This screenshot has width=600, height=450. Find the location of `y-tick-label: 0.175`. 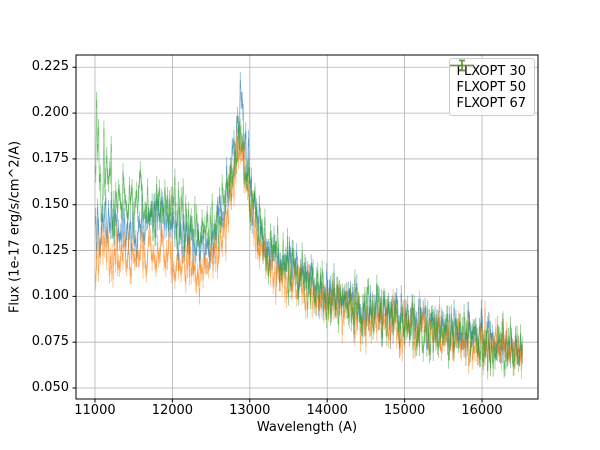

y-tick-label: 0.175 is located at coordinates (50, 158).